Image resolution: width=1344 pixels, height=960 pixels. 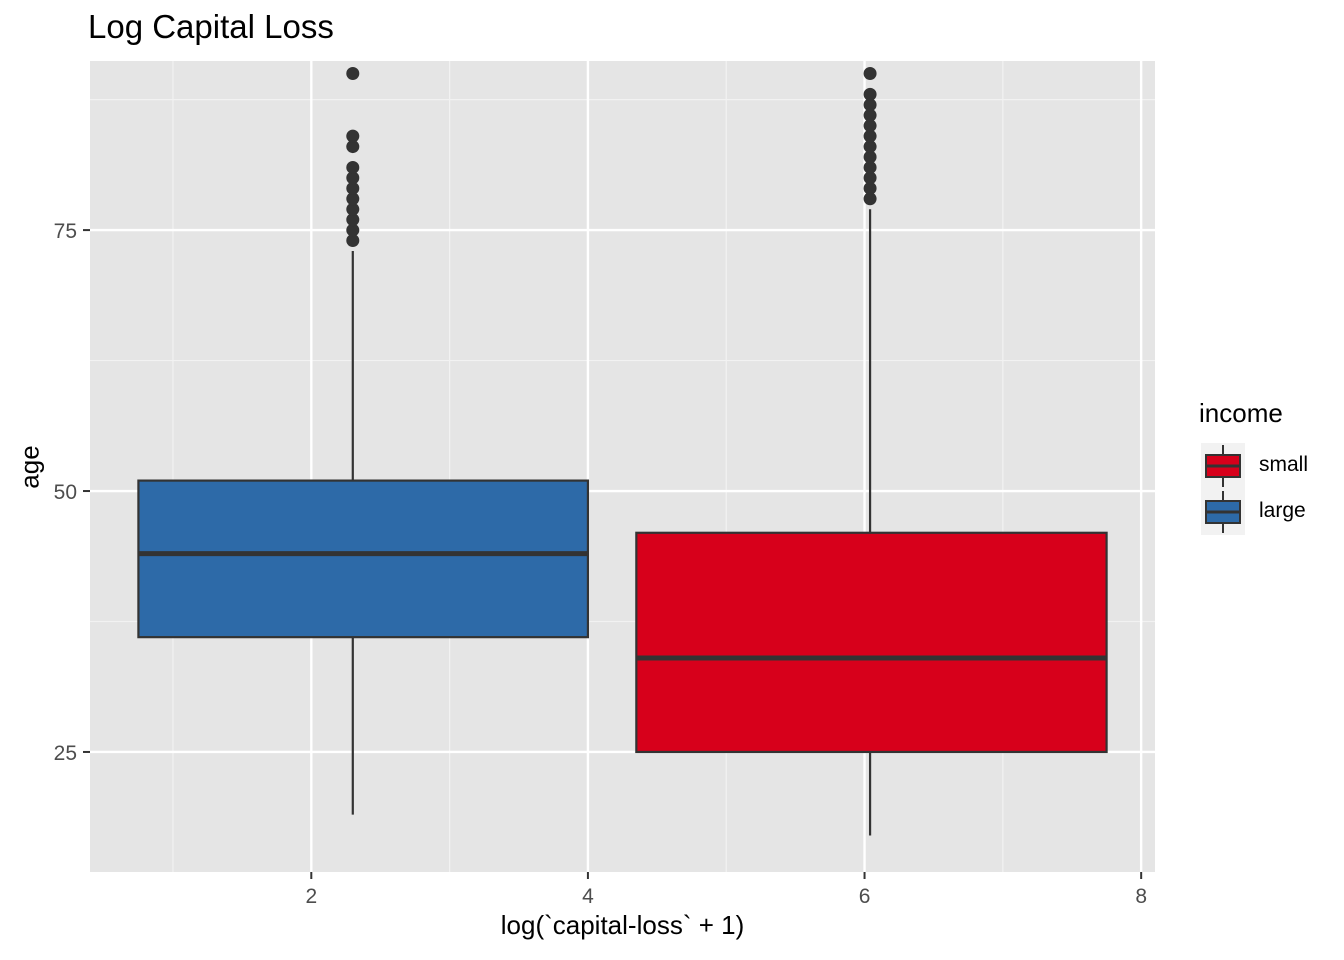 What do you see at coordinates (1223, 512) in the screenshot?
I see `legend-key-large` at bounding box center [1223, 512].